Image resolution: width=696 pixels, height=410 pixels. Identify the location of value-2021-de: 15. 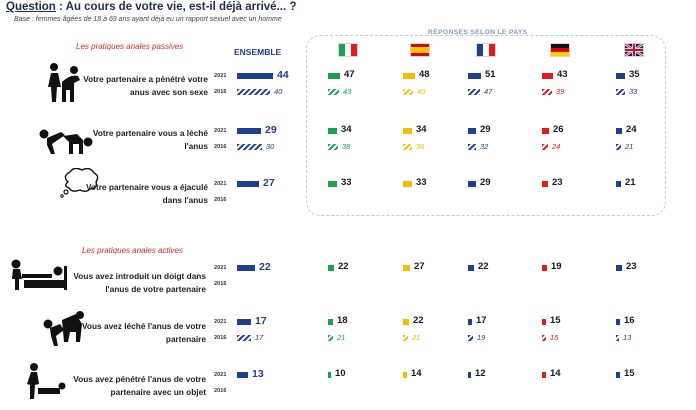
(555, 320).